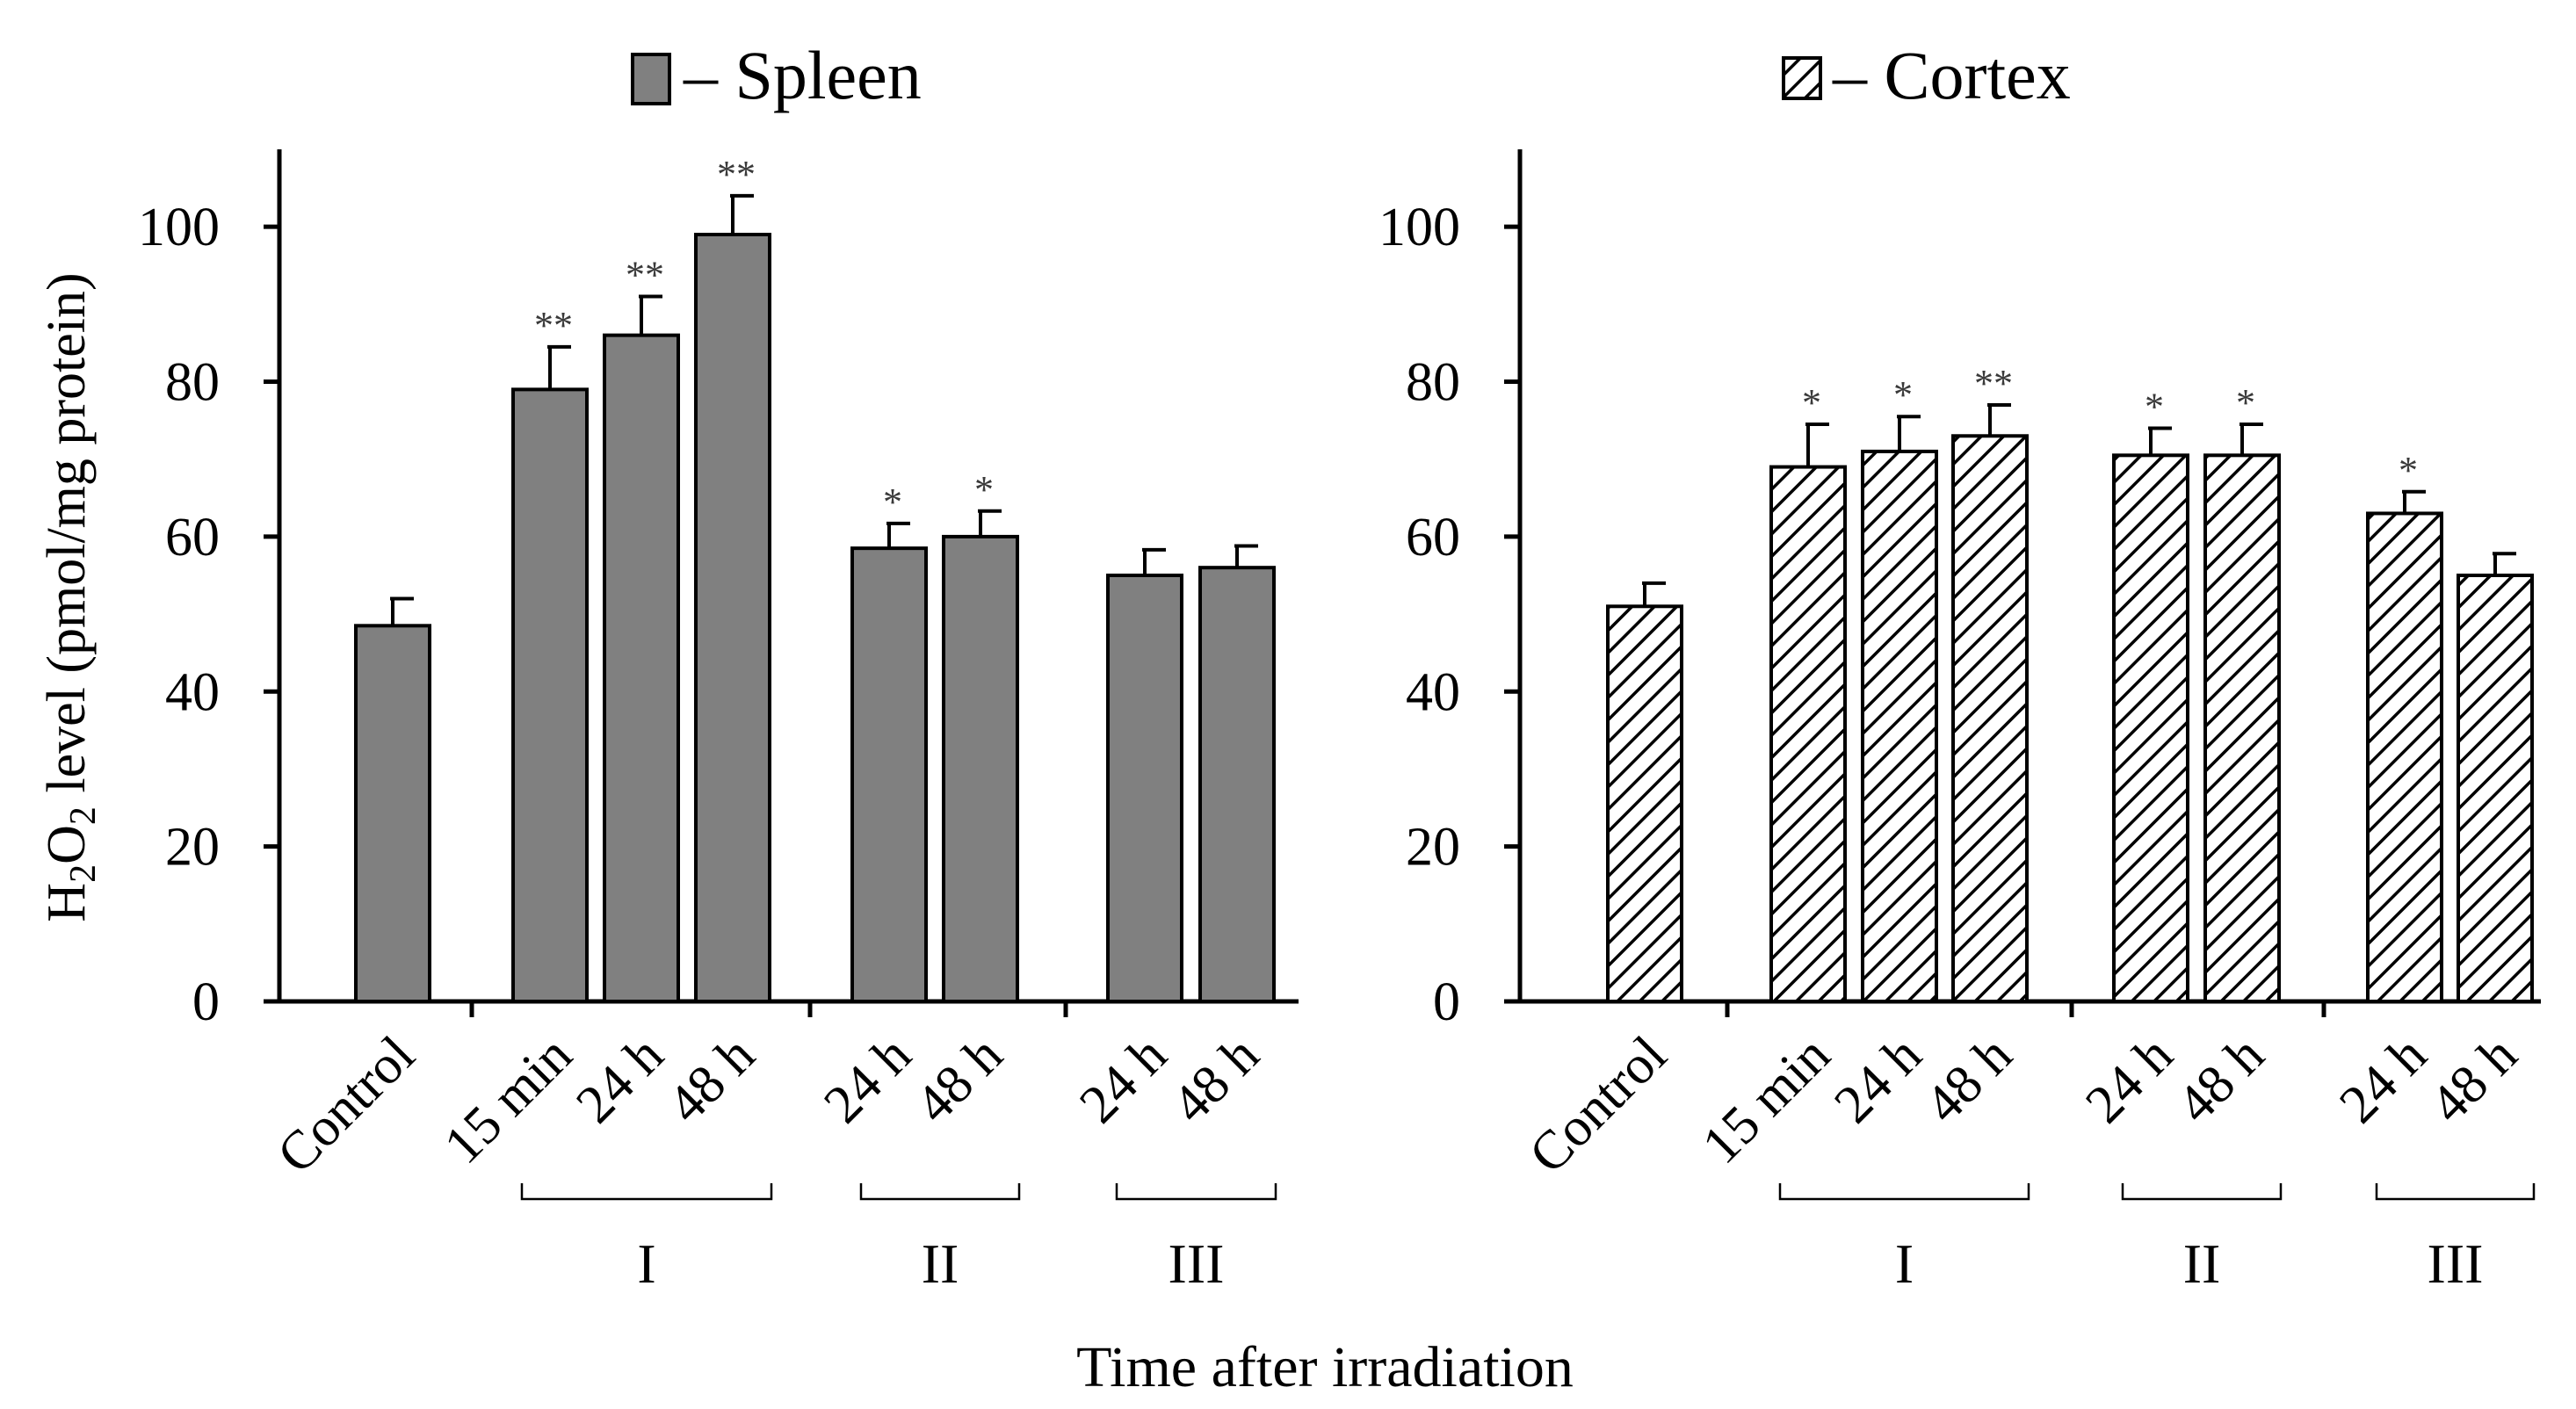 The image size is (2576, 1409). I want to click on cortex-significance-mark: **, so click(1993, 383).